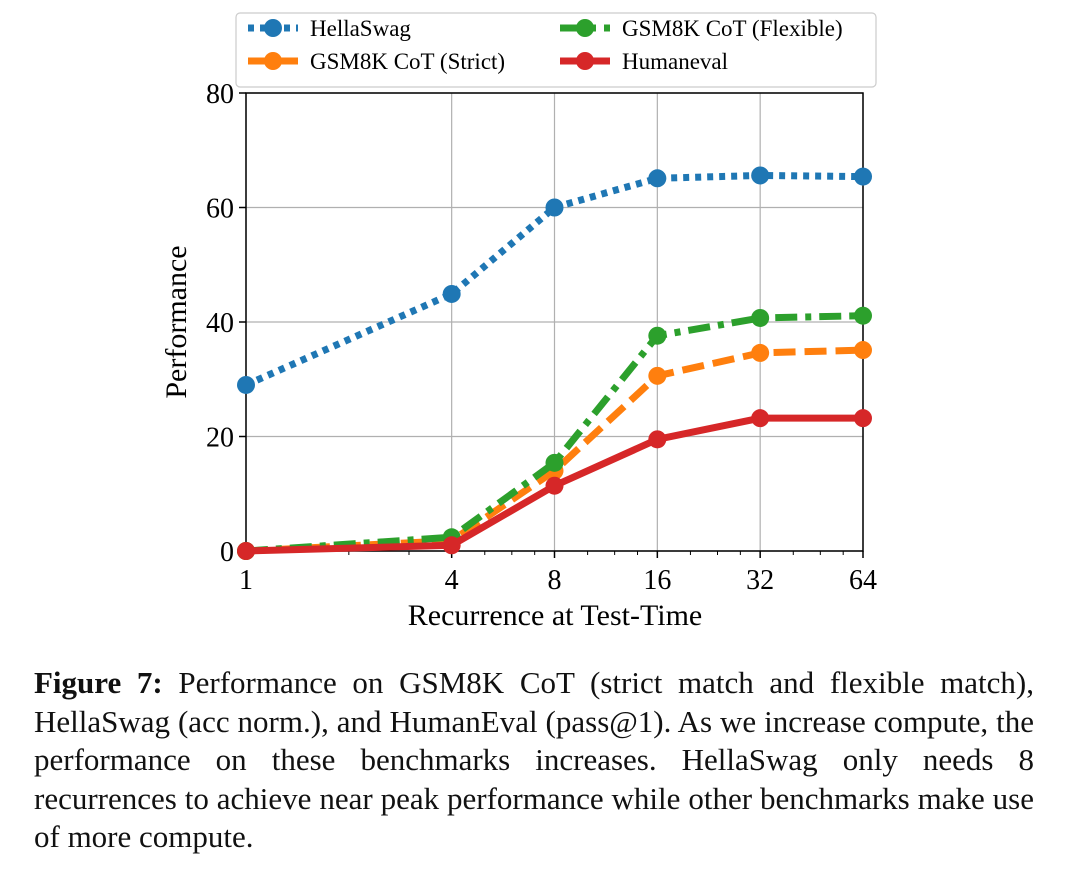  Describe the element at coordinates (863, 580) in the screenshot. I see `x-tick-label: 64` at that location.